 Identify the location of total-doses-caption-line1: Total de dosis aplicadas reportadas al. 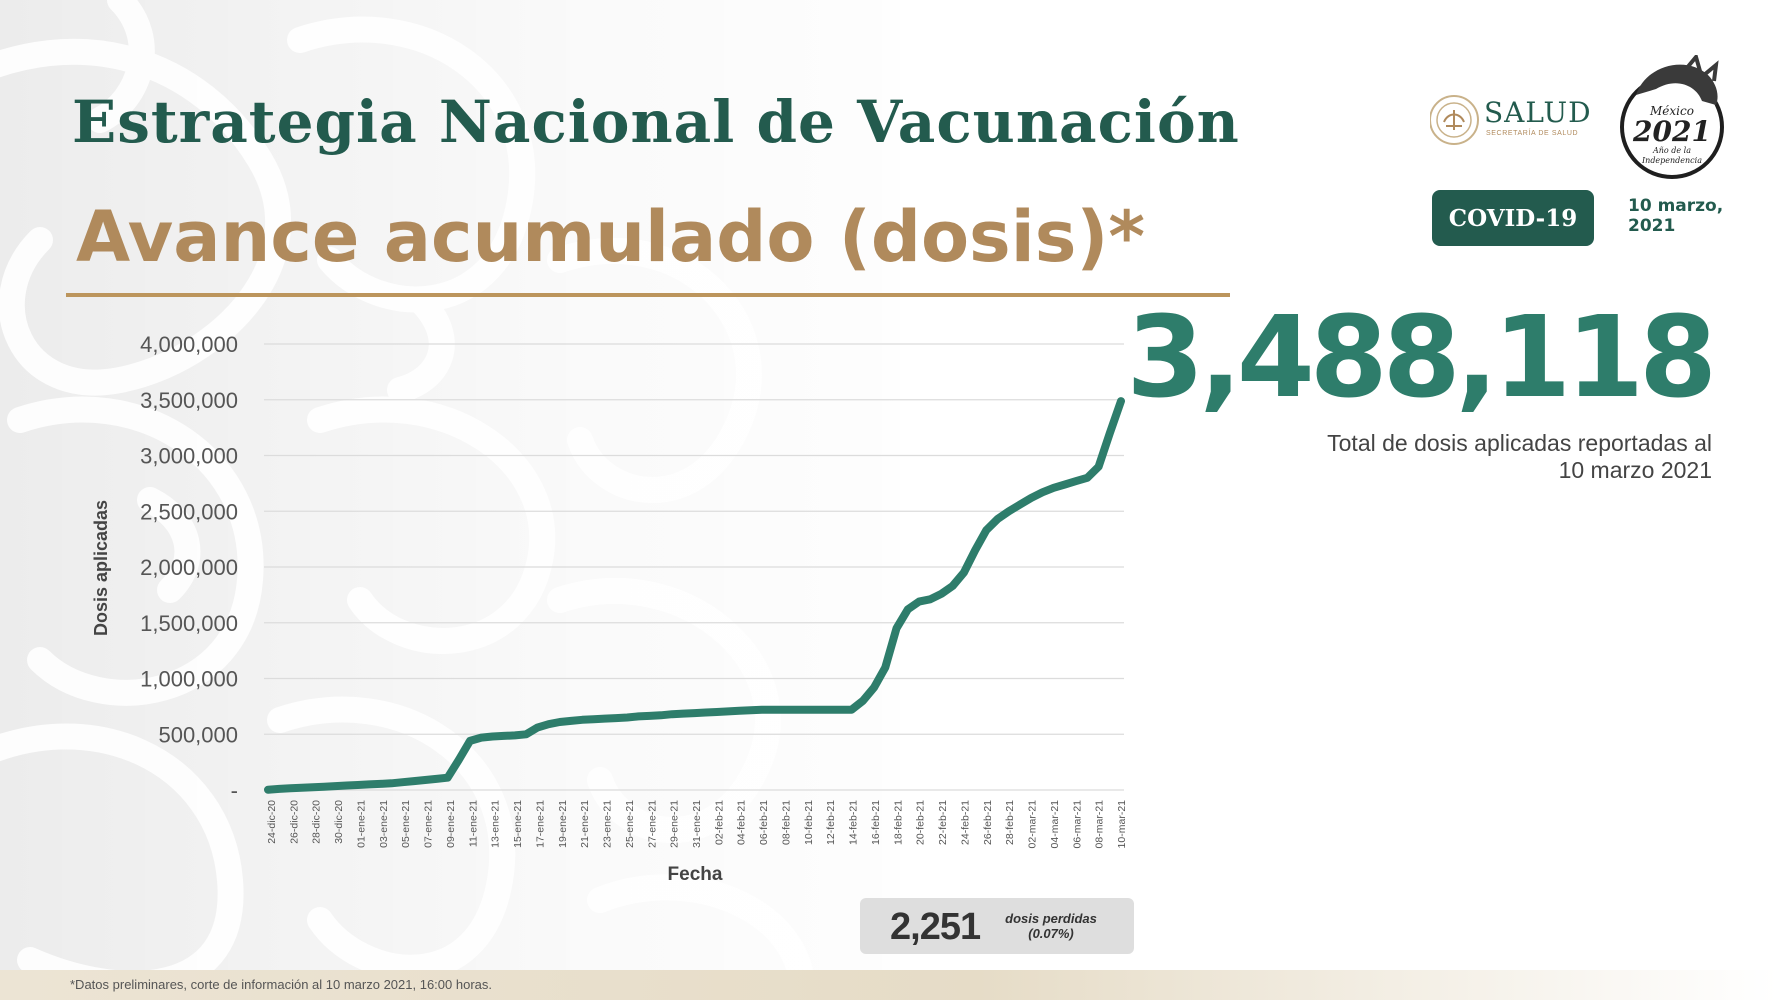
(1519, 443).